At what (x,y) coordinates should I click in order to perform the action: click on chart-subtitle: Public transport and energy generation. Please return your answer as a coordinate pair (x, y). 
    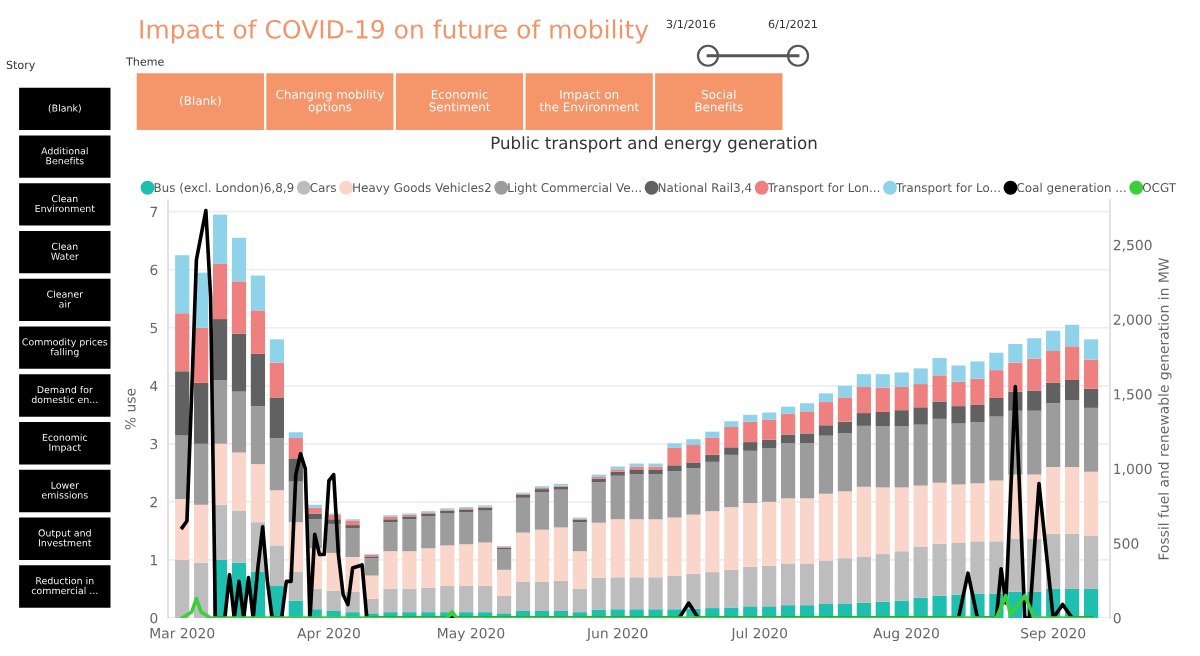
    Looking at the image, I should click on (654, 144).